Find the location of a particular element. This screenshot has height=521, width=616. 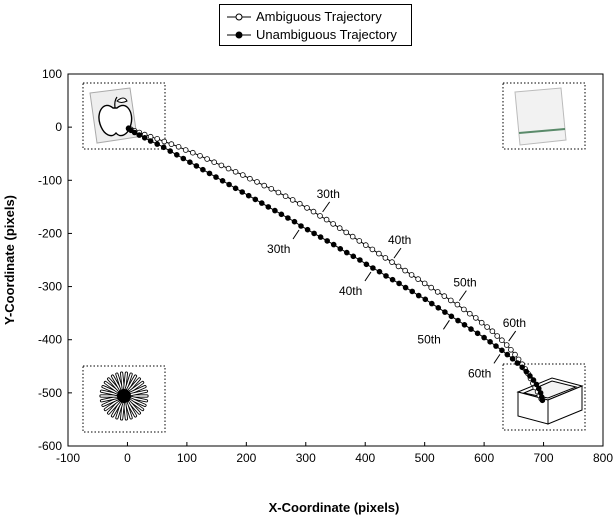

apple-leaf-icon is located at coordinates (122, 100).